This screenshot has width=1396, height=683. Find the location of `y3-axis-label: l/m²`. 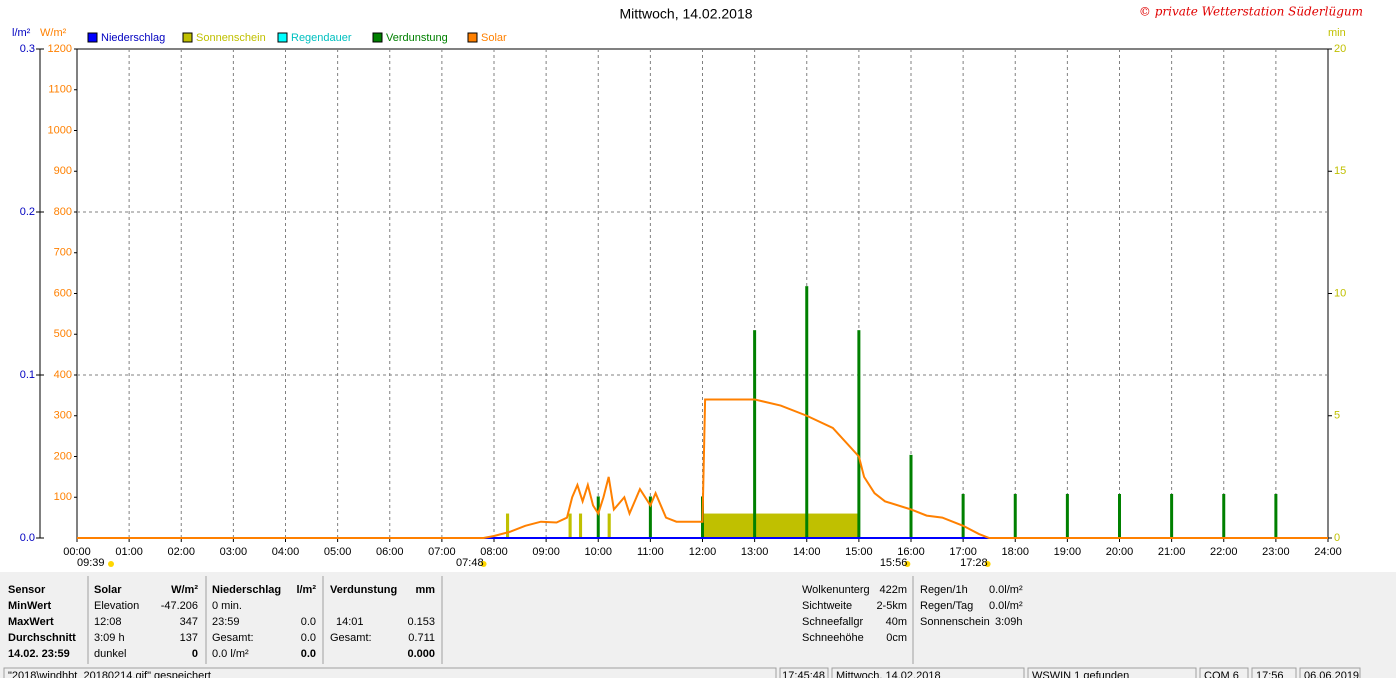

y3-axis-label: l/m² is located at coordinates (21, 33).